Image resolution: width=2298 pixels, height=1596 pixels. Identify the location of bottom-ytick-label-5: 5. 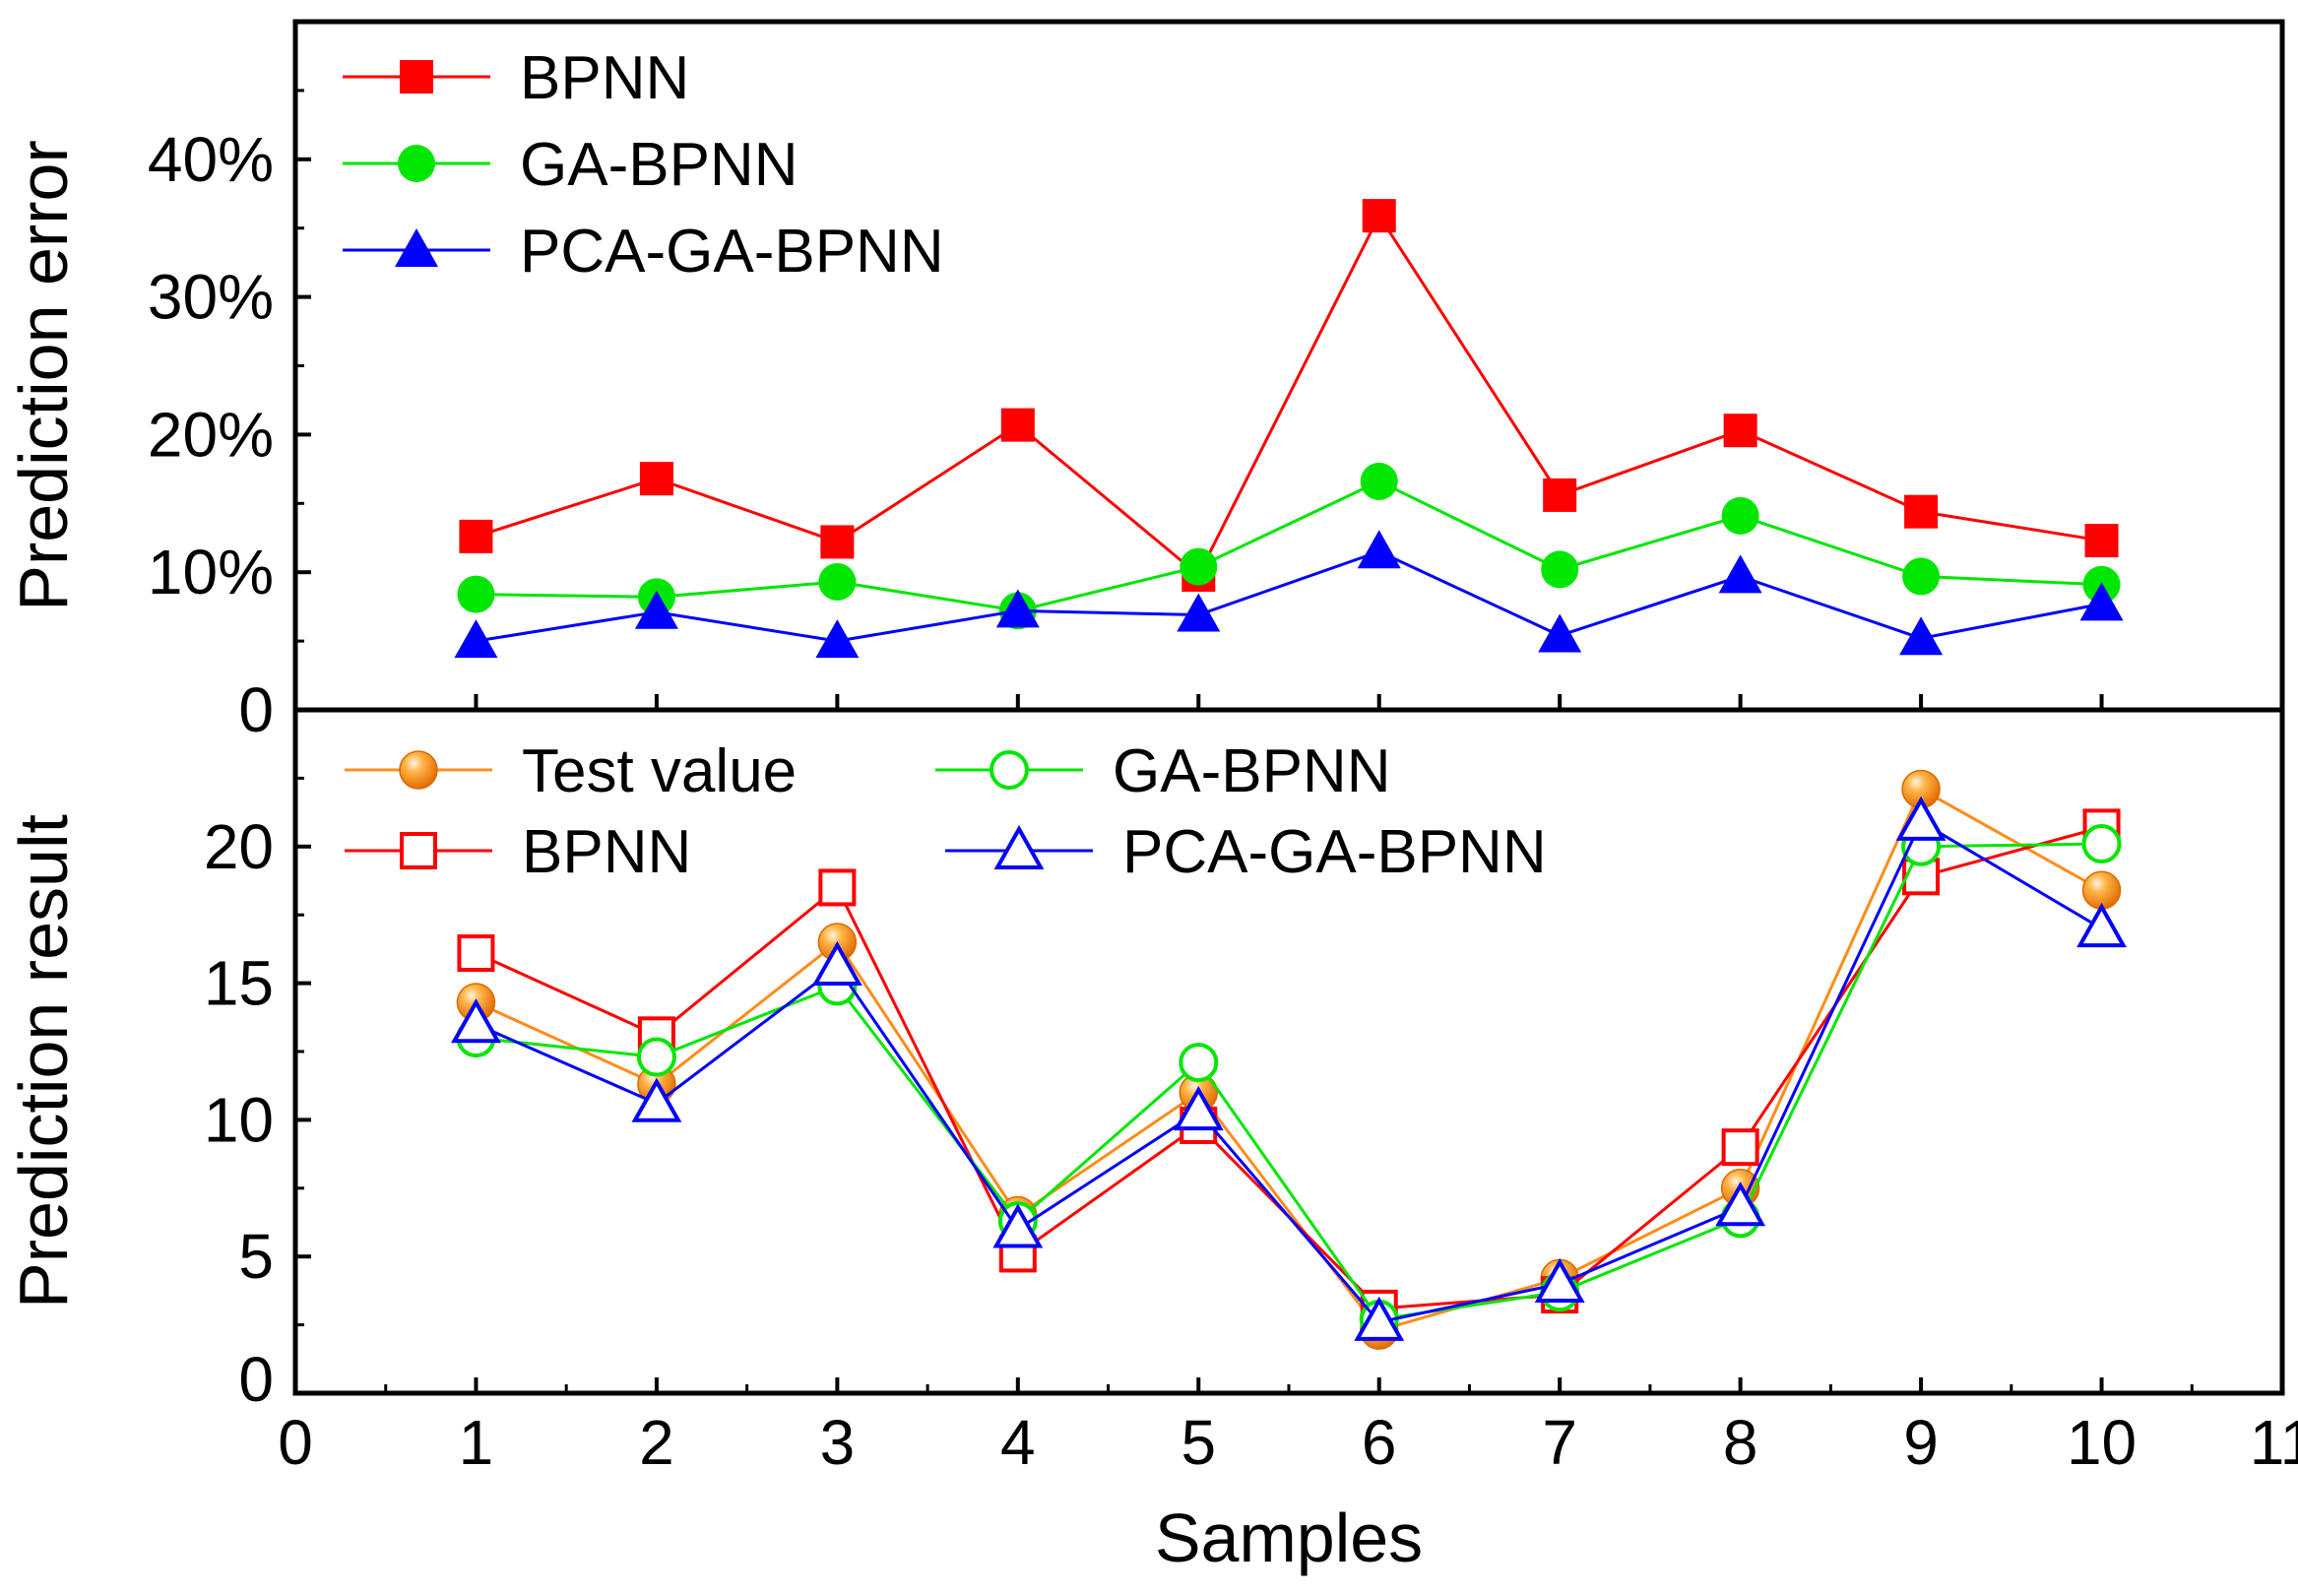
(256, 1256).